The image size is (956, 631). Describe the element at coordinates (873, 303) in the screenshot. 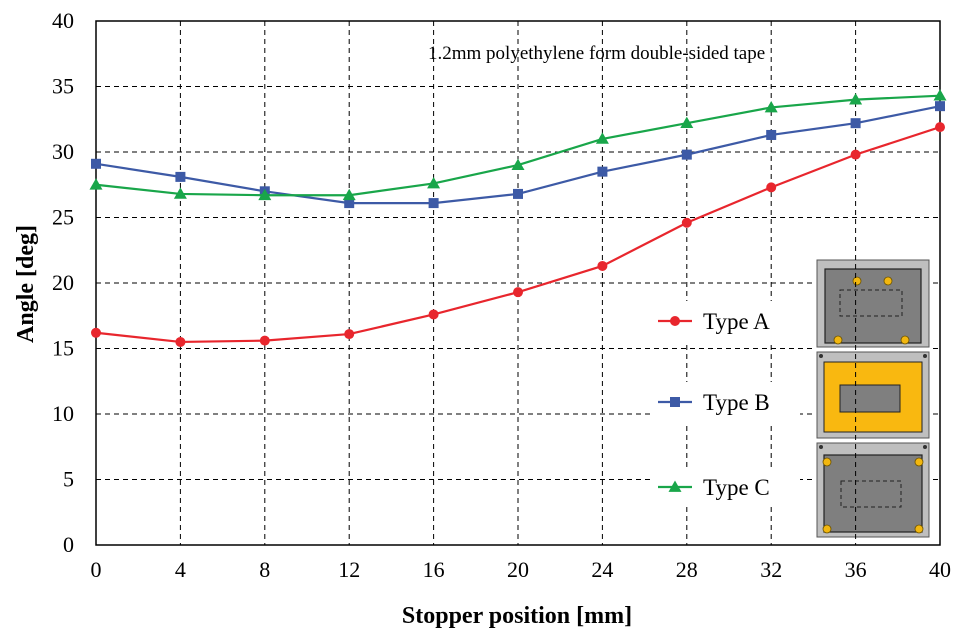

I see `type-a-plate-icon` at that location.